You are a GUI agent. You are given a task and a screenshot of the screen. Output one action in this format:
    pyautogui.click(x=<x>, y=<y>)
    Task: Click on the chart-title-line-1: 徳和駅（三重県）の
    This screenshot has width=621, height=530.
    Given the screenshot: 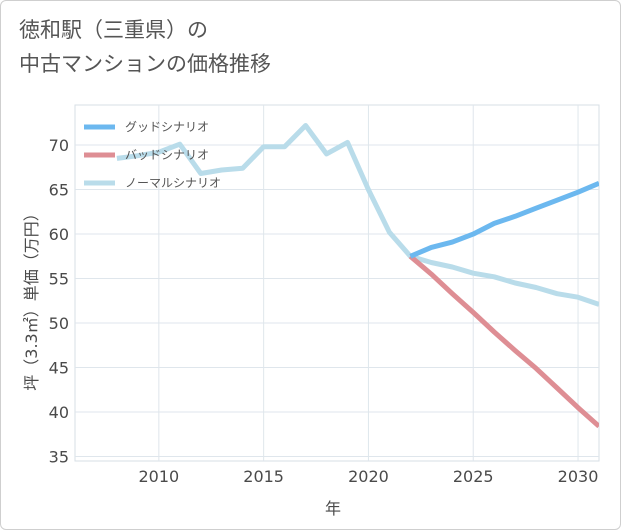 What is the action you would take?
    pyautogui.click(x=113, y=30)
    